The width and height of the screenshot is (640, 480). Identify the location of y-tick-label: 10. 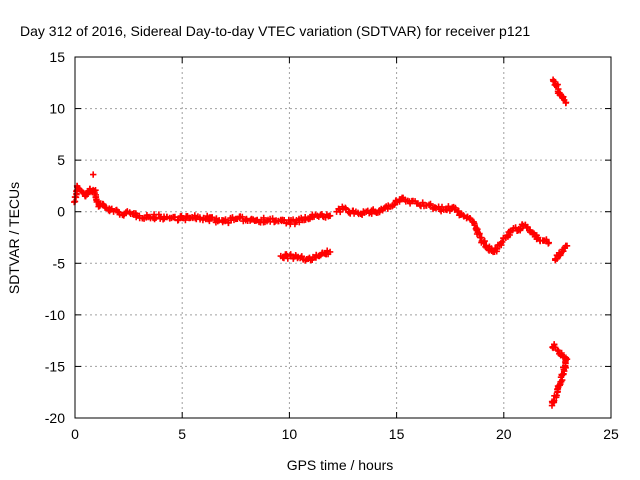
(57, 109).